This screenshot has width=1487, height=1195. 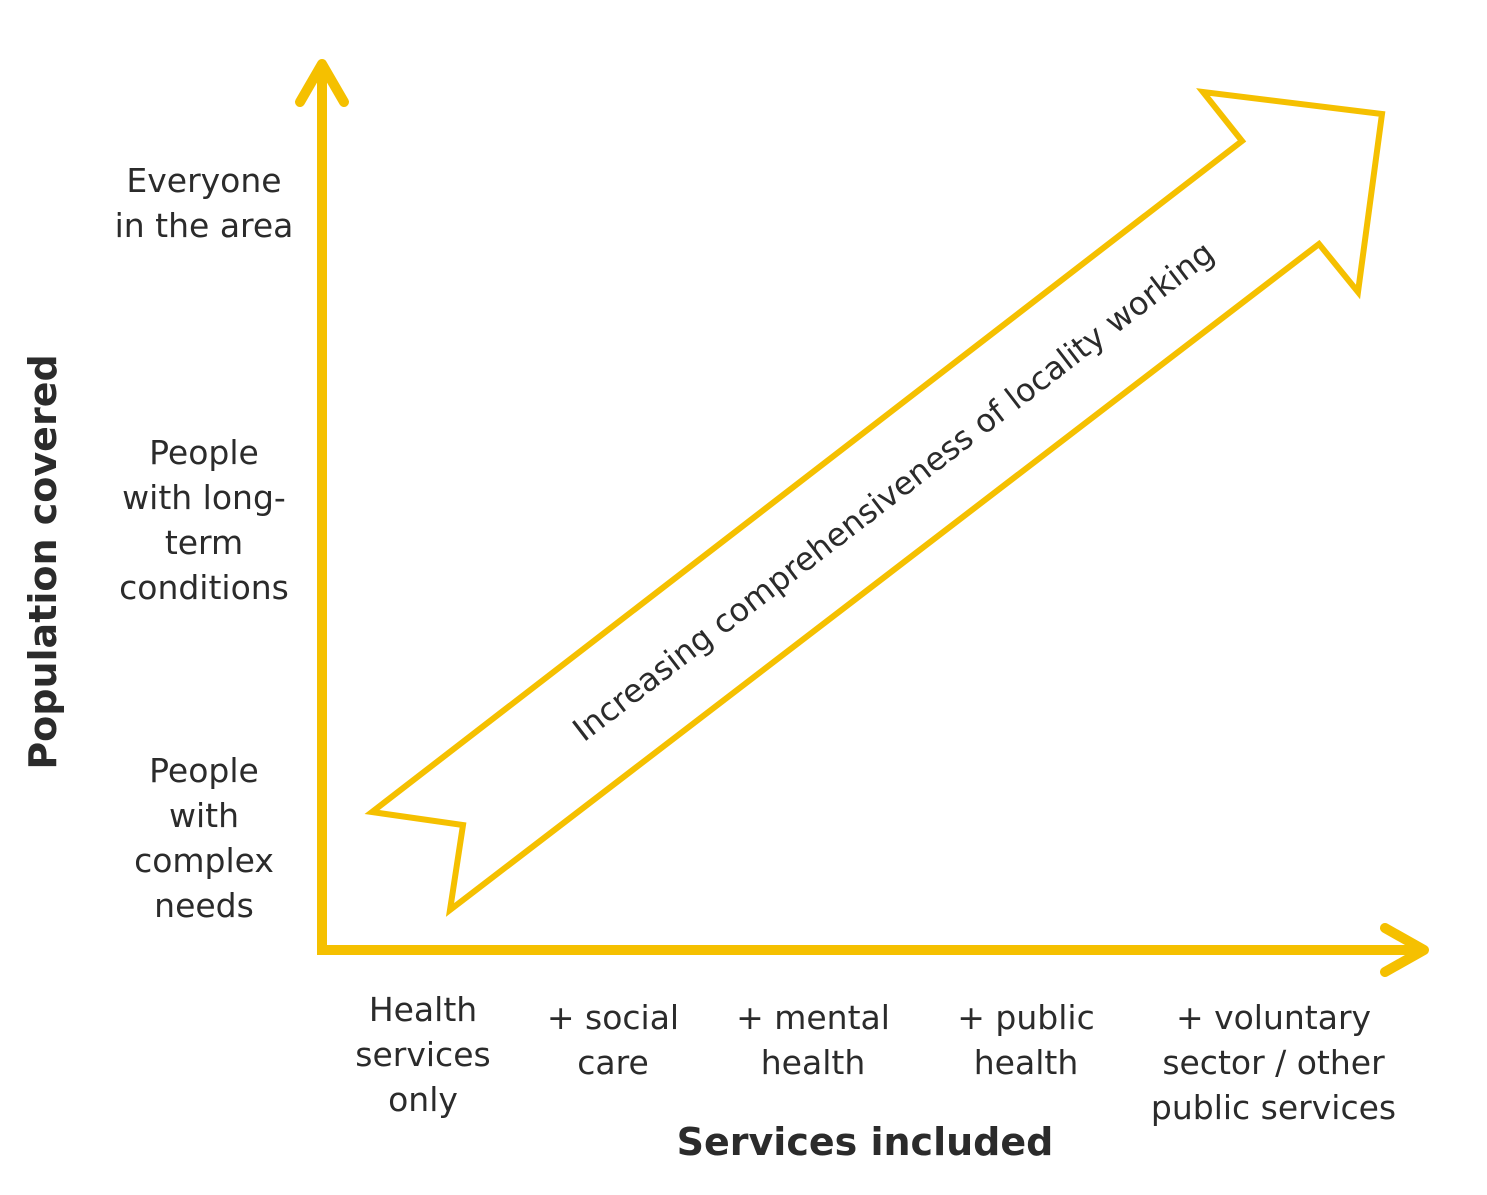 I want to click on x-axis-title: Services included, so click(x=865, y=1142).